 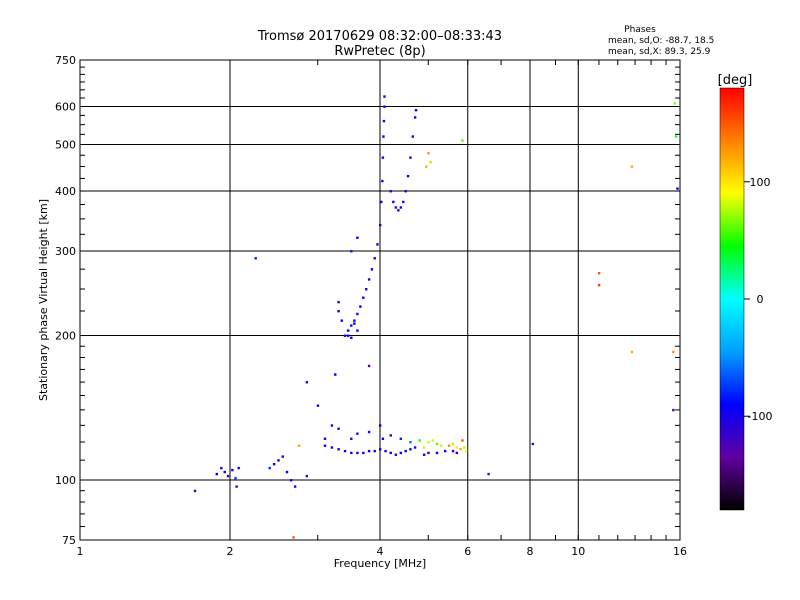 I want to click on stats-o-mode: mean, sd,O: -88.7, 18.5, so click(x=661, y=41).